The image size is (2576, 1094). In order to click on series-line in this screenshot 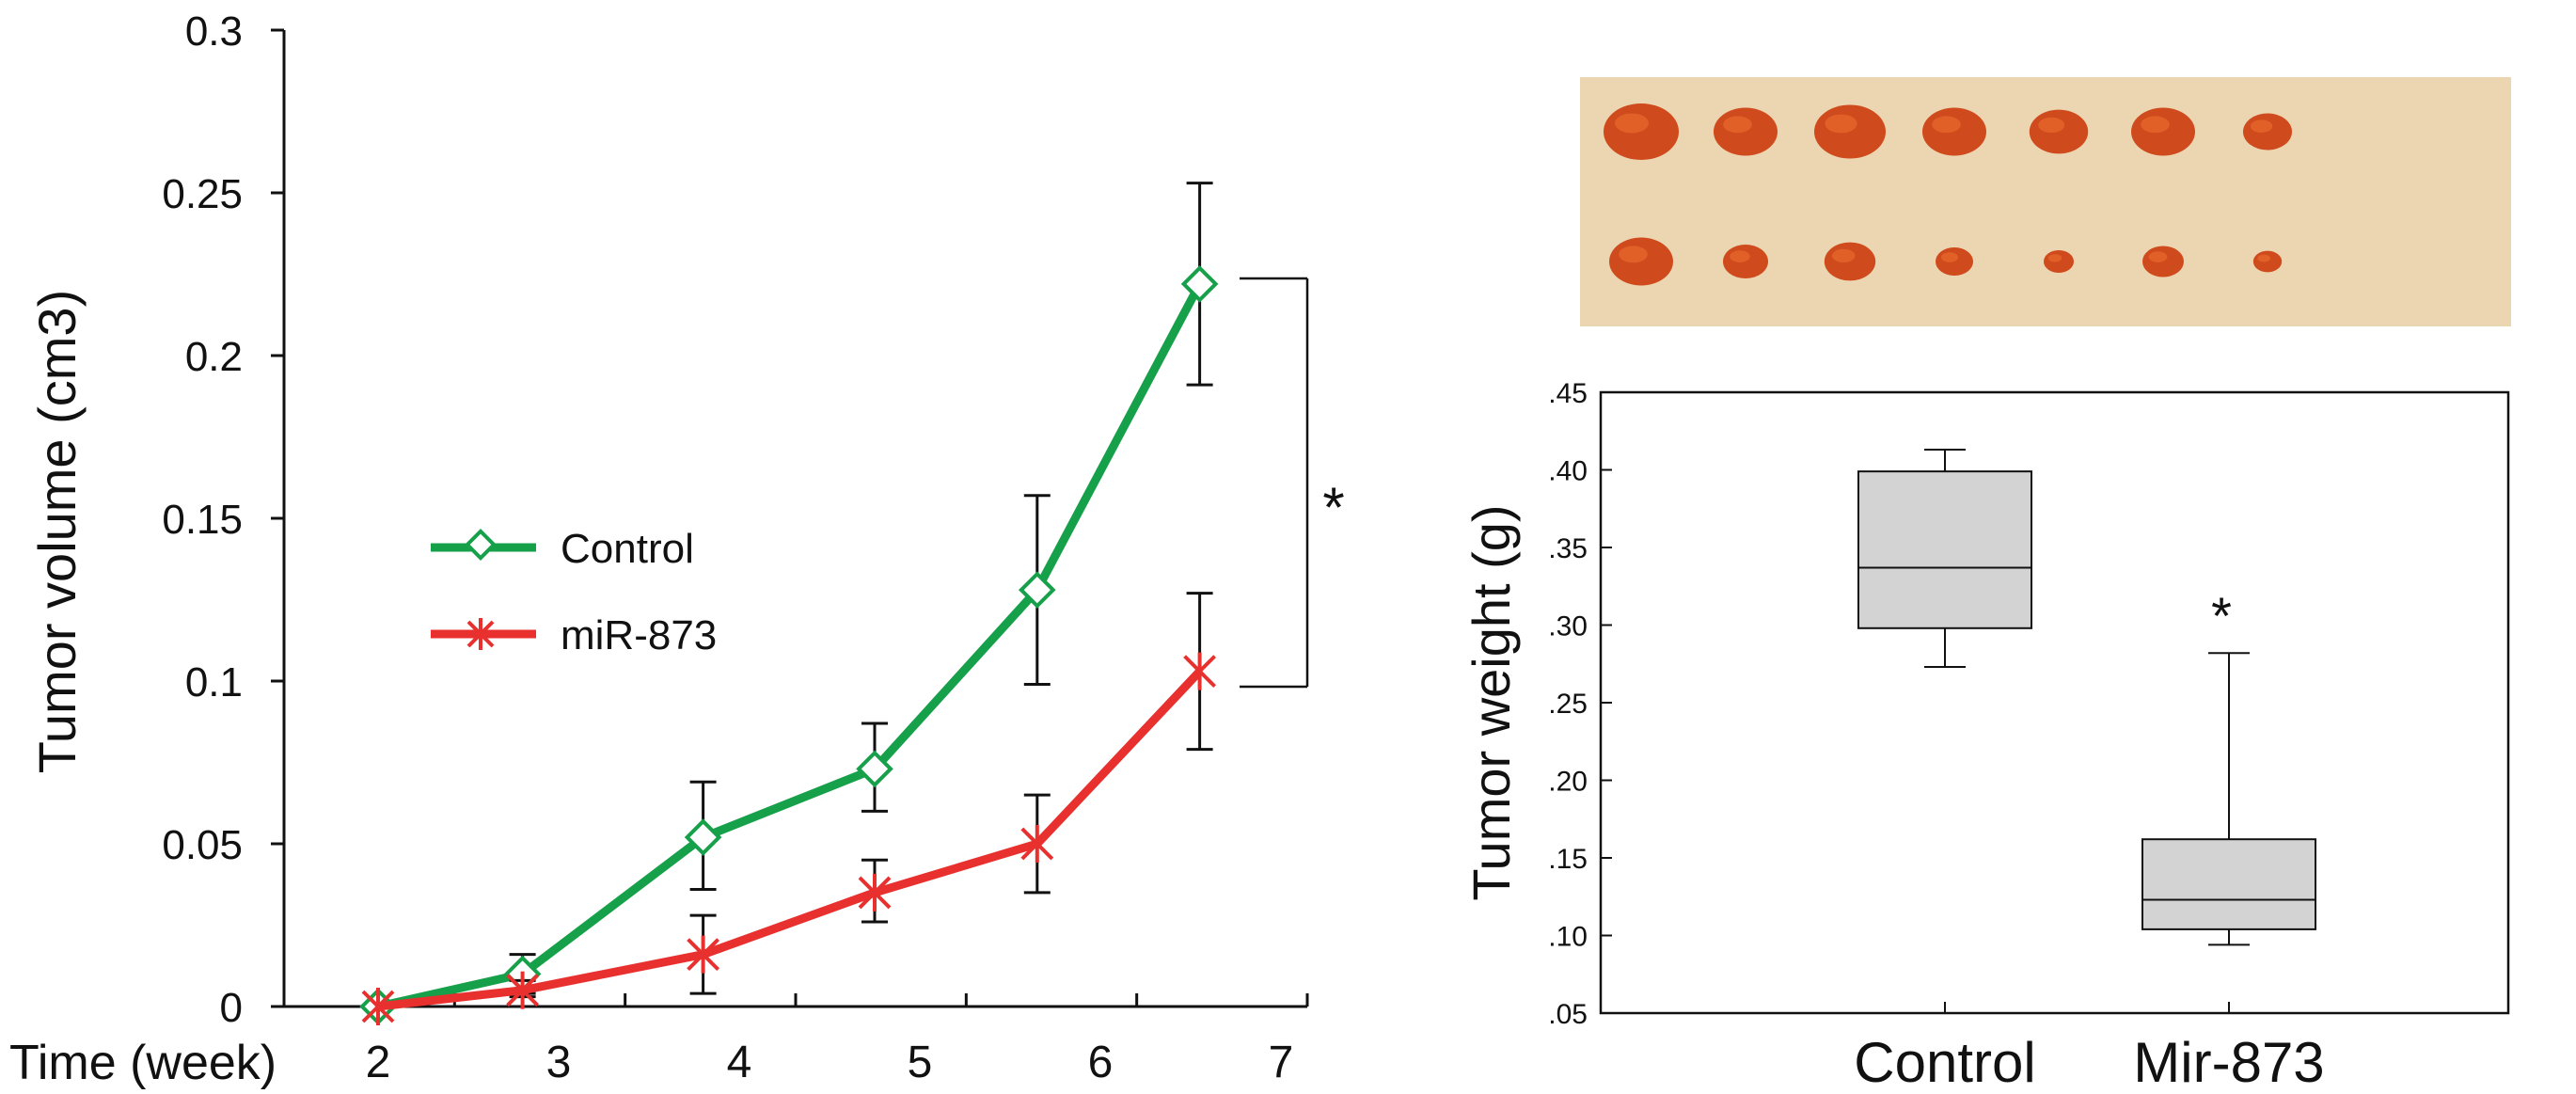, I will do `click(790, 839)`.